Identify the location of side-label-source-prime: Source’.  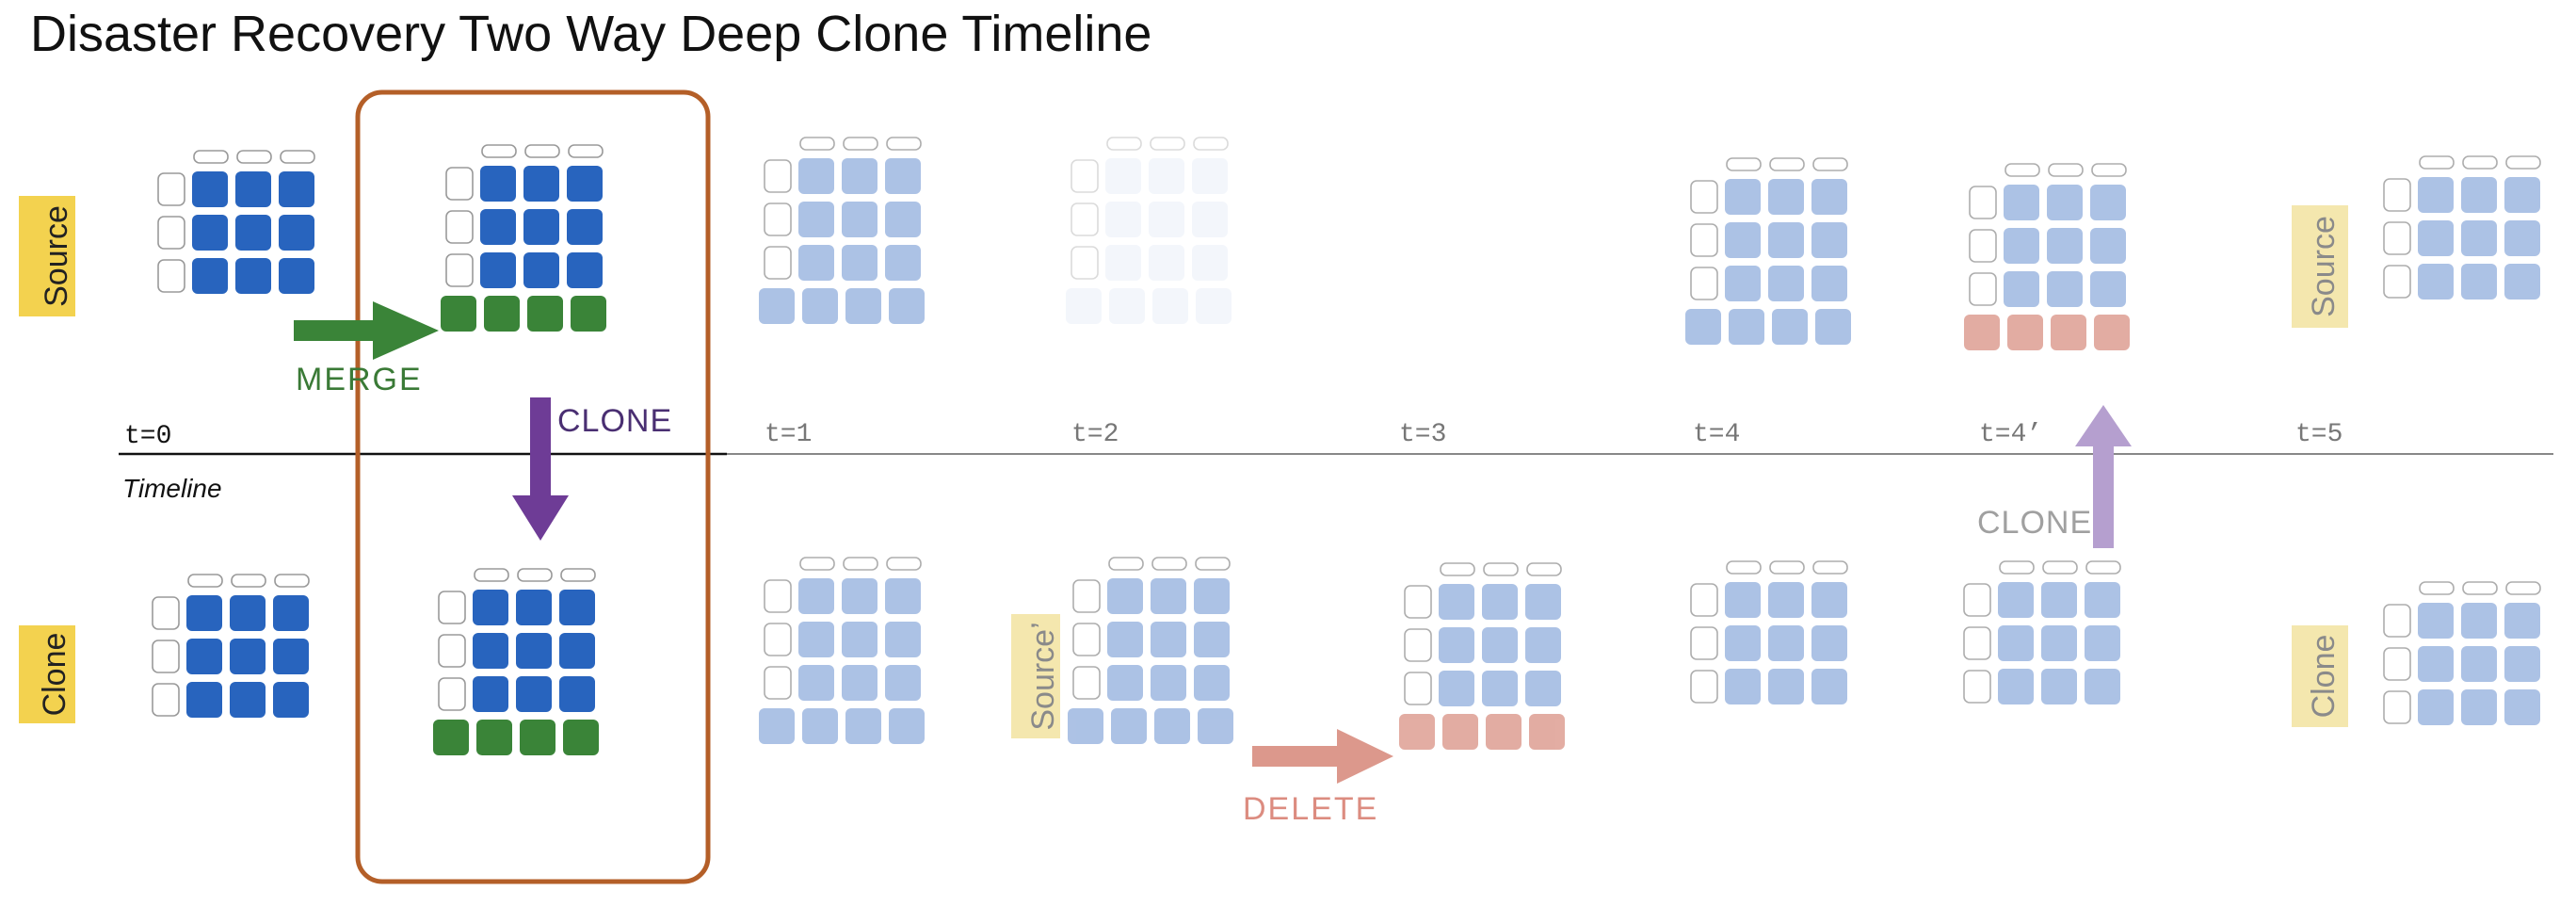
(1036, 676).